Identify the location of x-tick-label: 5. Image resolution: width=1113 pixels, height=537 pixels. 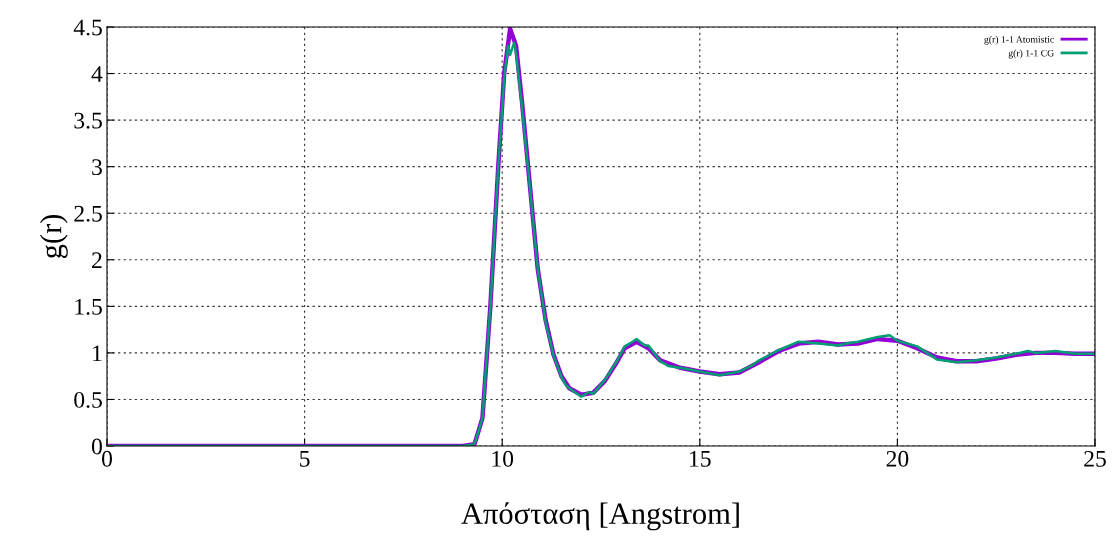
(305, 459).